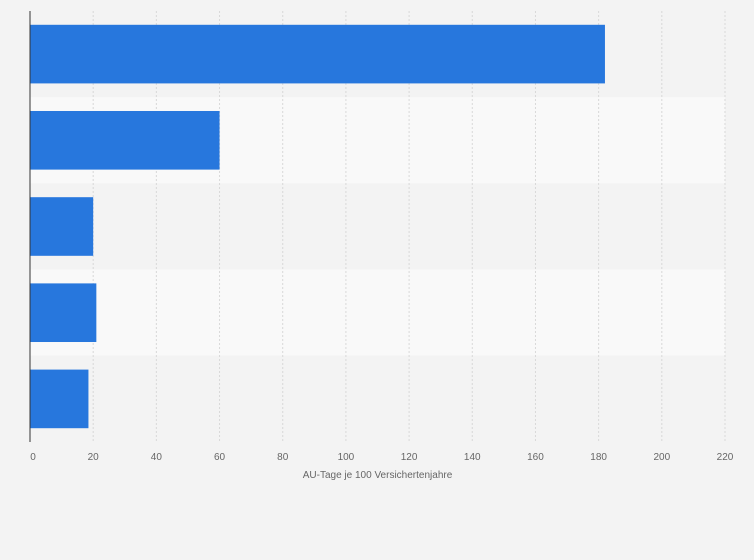 Image resolution: width=754 pixels, height=560 pixels. I want to click on x-tick-label: 80, so click(283, 457).